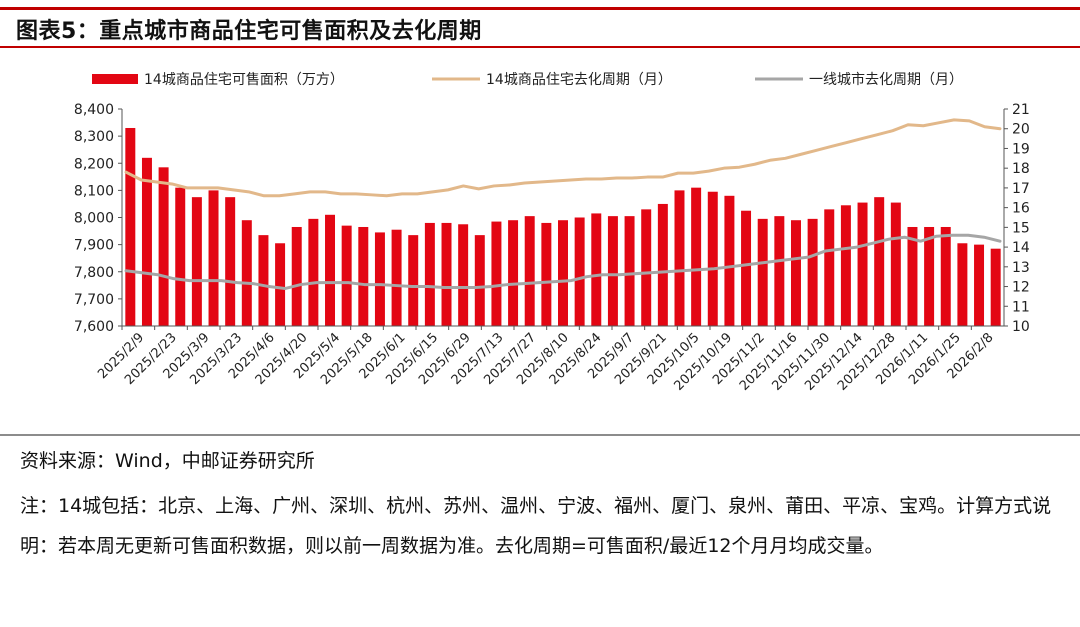 This screenshot has width=1080, height=627. What do you see at coordinates (1021, 288) in the screenshot?
I see `right-tick-label-2: 12` at bounding box center [1021, 288].